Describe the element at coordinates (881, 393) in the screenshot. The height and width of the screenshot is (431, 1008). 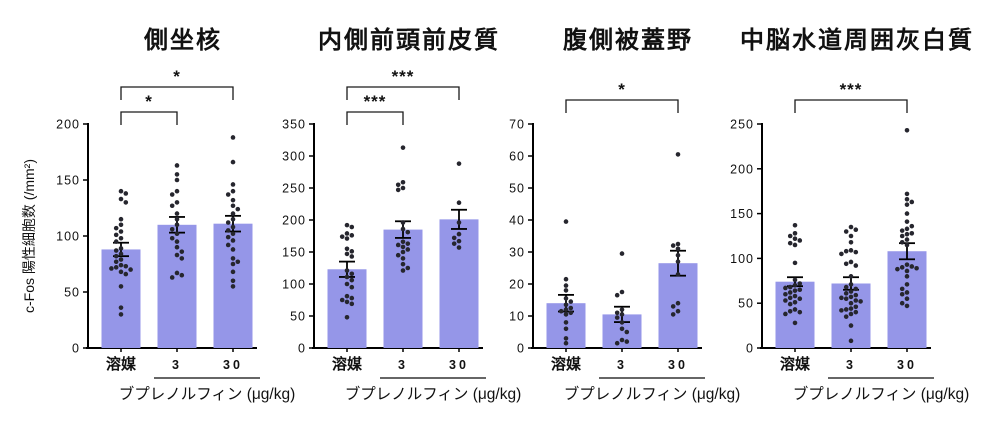
I see `dose-axis-label: ブプレノルフィン (μg/kg)` at that location.